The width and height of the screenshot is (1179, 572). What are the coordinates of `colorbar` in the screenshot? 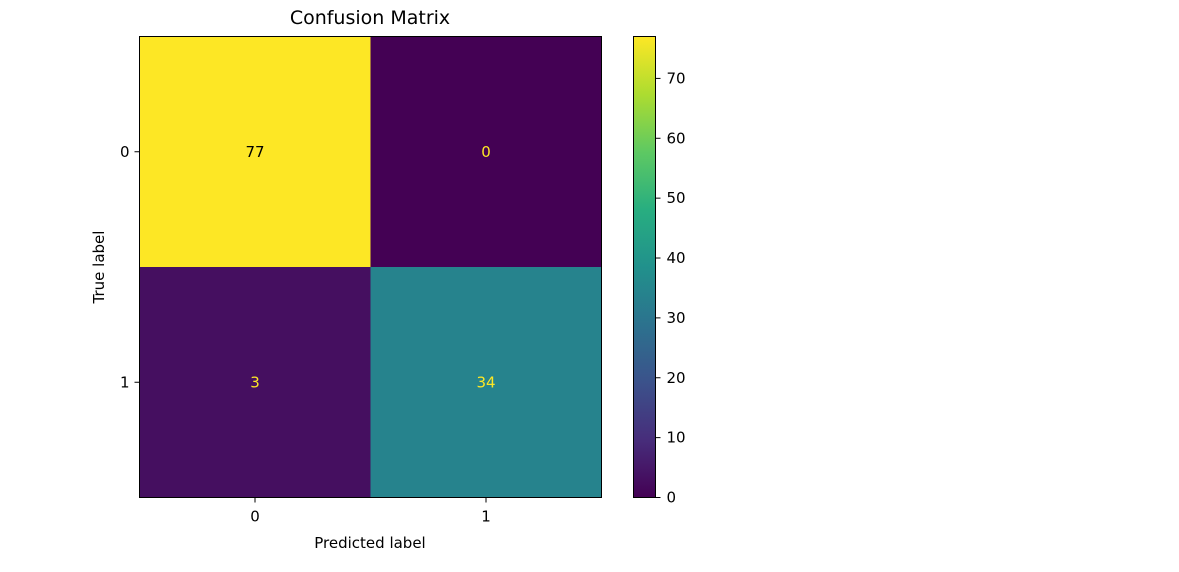 It's located at (644, 267).